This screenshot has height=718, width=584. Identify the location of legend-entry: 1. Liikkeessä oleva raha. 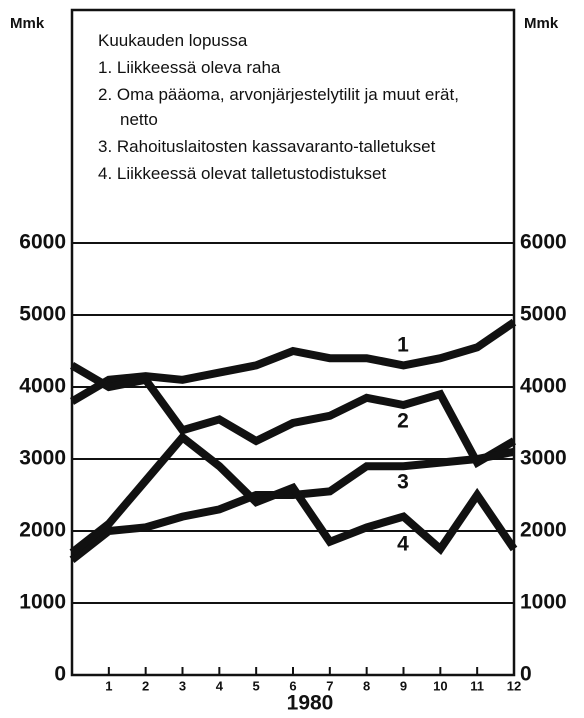
(189, 67).